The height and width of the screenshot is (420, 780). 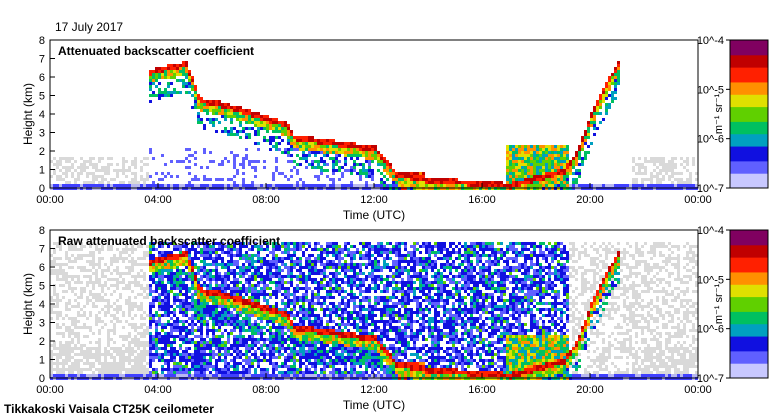 I want to click on panel-title: Attenuated backscatter coefficient, so click(x=156, y=51).